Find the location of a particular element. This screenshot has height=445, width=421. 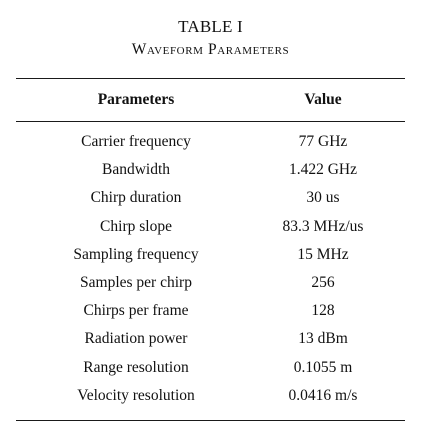

value-cell: 0.0416 m/s is located at coordinates (323, 395).